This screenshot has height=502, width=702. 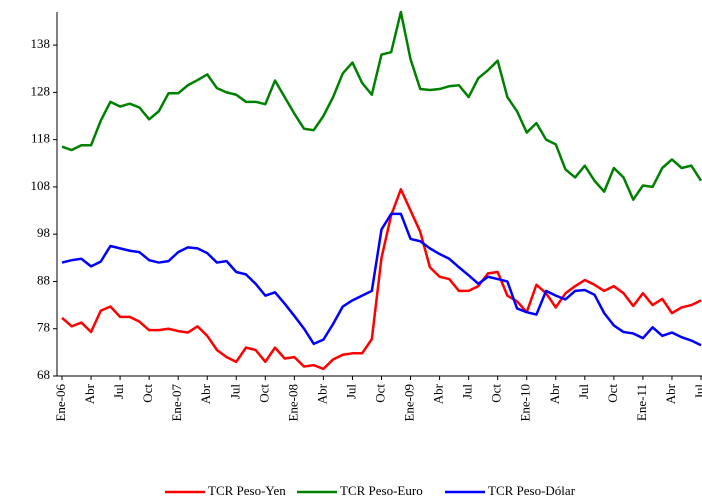 What do you see at coordinates (641, 402) in the screenshot?
I see `x-tick-label: Ene-11` at bounding box center [641, 402].